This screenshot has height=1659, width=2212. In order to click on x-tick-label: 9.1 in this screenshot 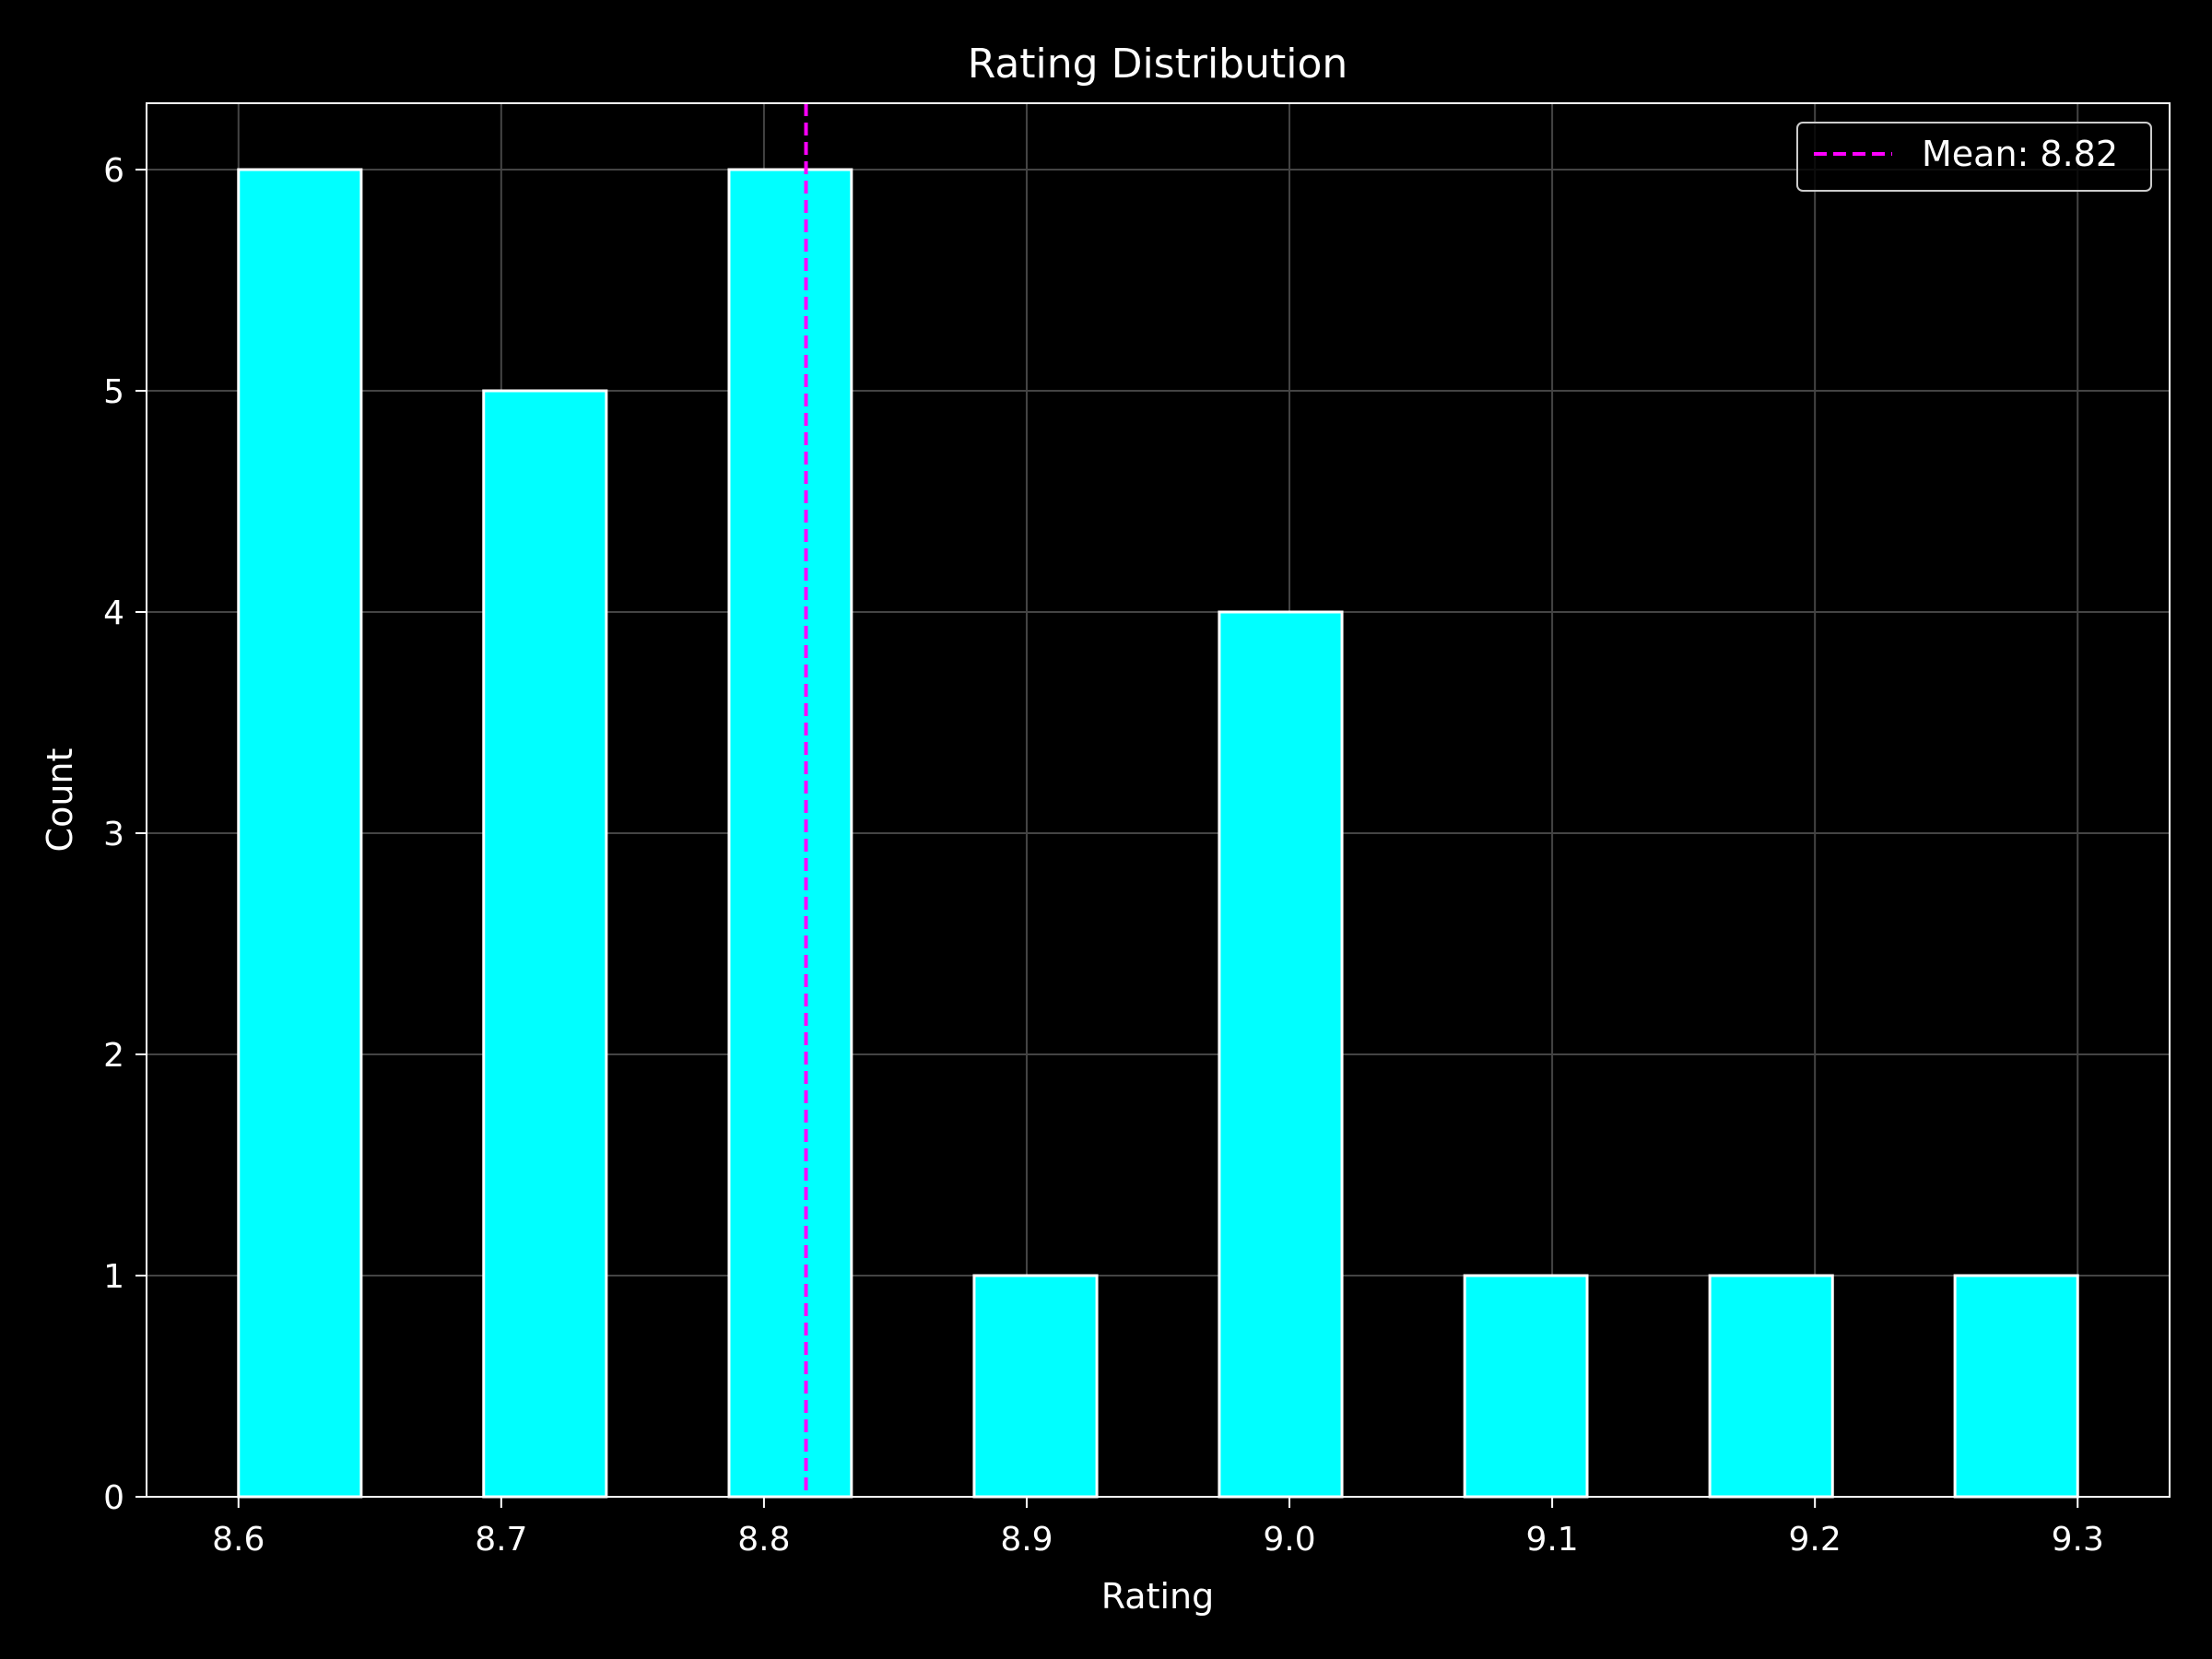, I will do `click(1551, 1540)`.